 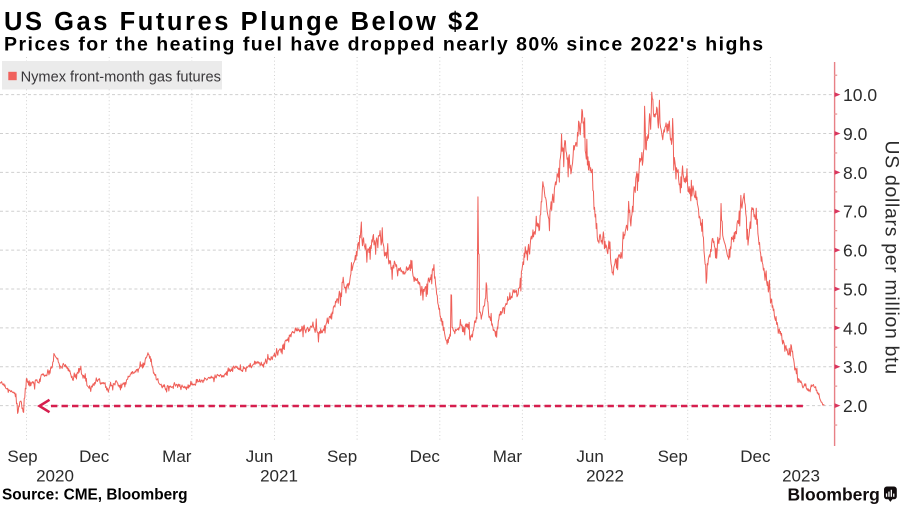 I want to click on svg-text: 2020, so click(x=55, y=476).